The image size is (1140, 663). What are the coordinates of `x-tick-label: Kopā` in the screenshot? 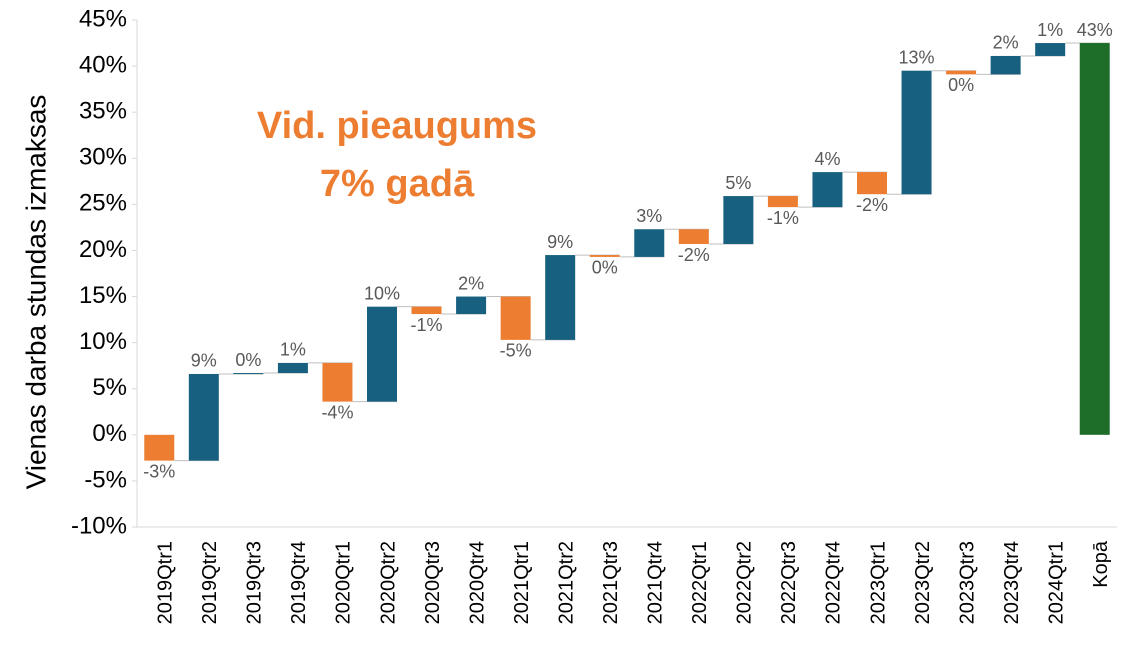 It's located at (1101, 564).